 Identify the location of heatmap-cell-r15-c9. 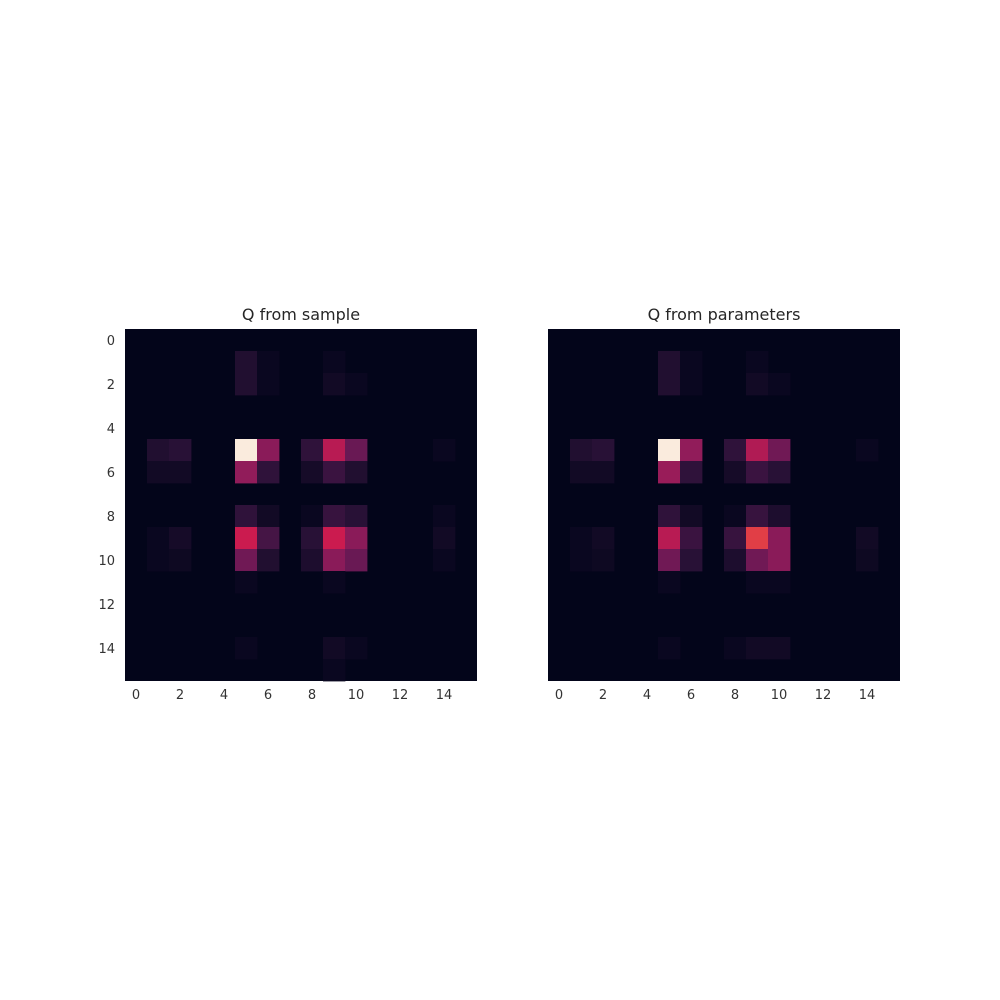
(334, 670).